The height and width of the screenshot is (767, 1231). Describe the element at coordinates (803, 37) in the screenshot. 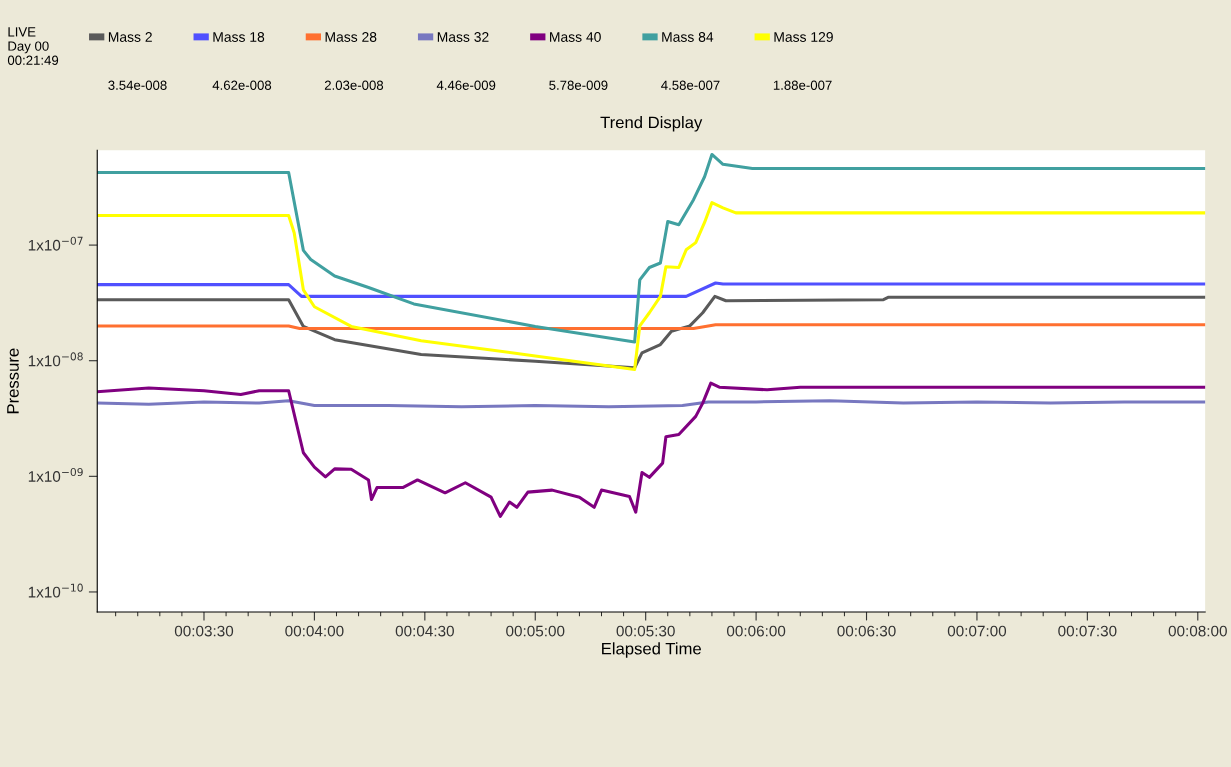

I see `legend-label: Mass 129` at that location.